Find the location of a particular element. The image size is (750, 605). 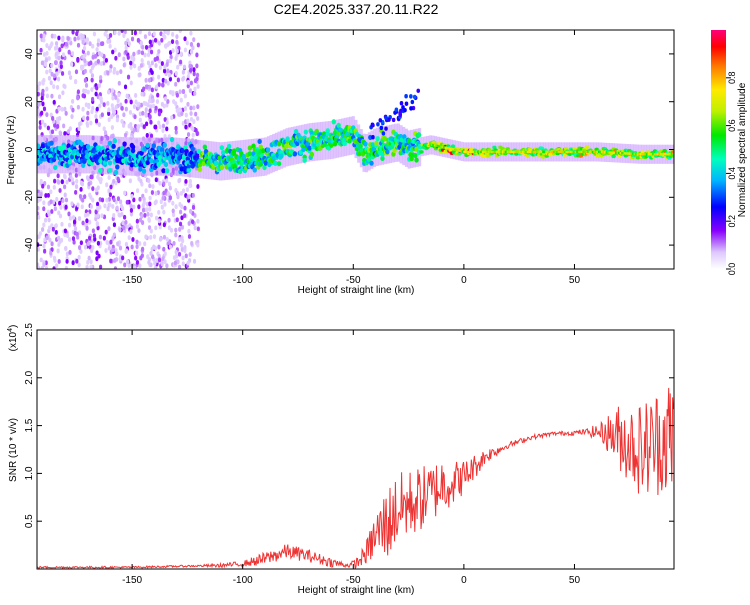

colorbar-label: Normalized spectral amplitude is located at coordinates (742, 149).